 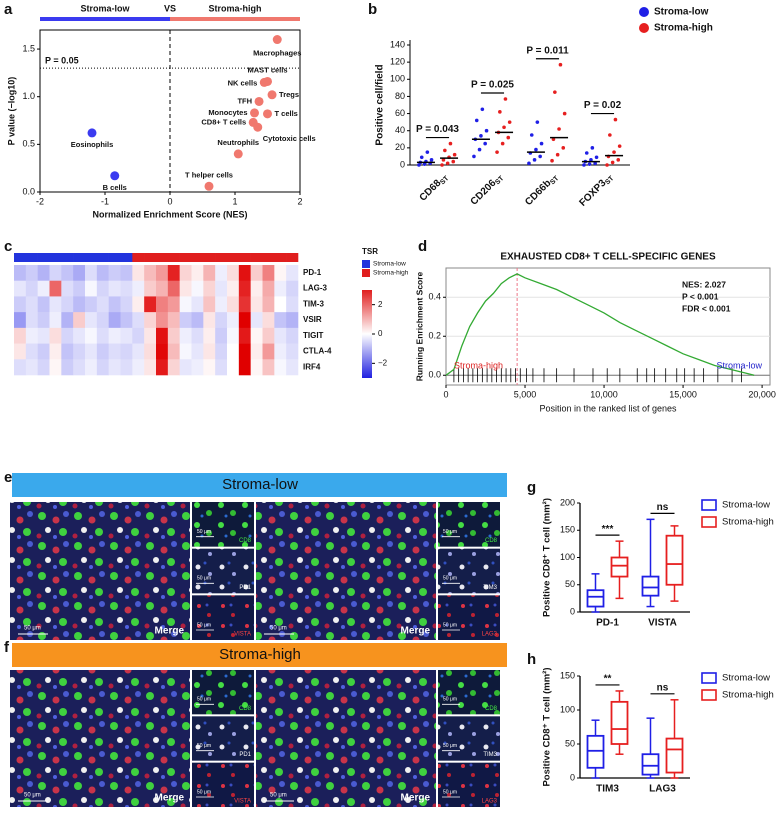 What do you see at coordinates (542, 190) in the screenshot?
I see `x-tick-label: CD66bST` at bounding box center [542, 190].